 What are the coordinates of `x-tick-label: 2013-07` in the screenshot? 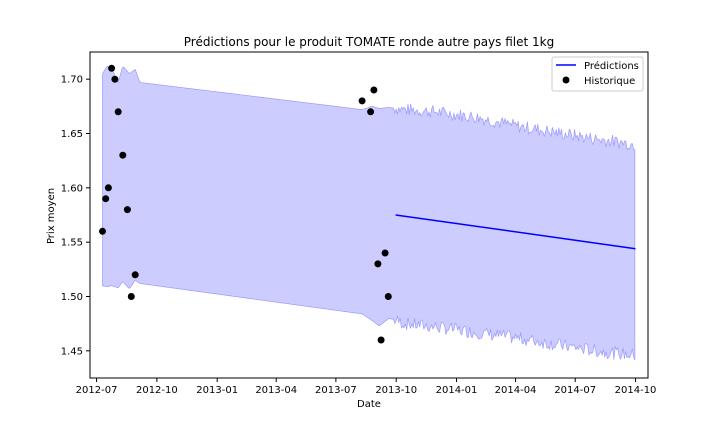 It's located at (336, 390).